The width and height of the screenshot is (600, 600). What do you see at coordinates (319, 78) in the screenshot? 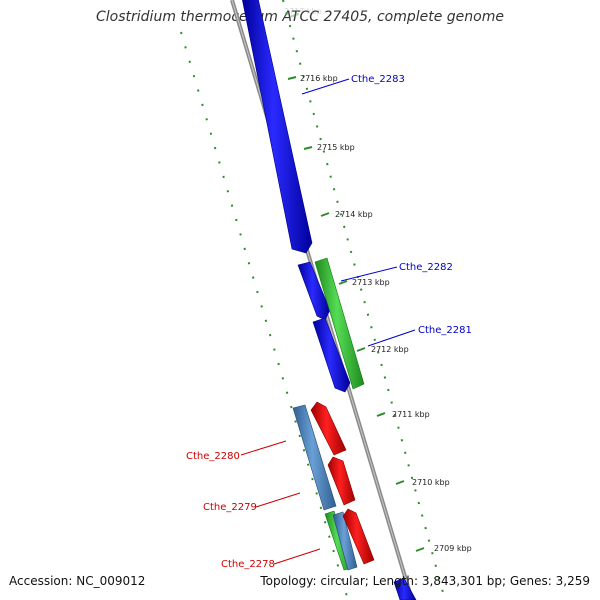
I see `tick-label-2716: 2716 kbp` at bounding box center [319, 78].